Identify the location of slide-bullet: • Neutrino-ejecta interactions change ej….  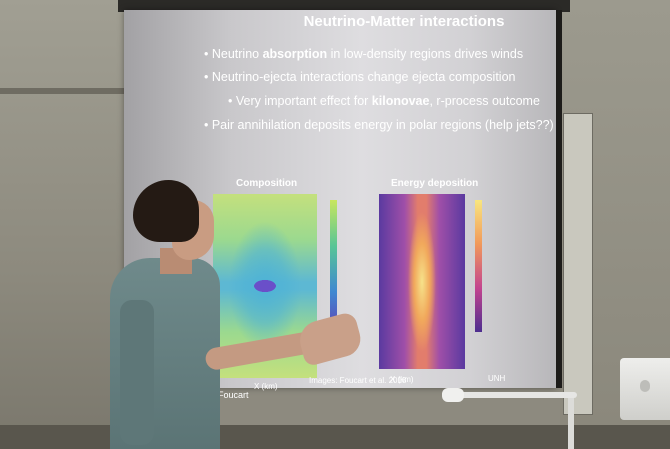
(360, 77).